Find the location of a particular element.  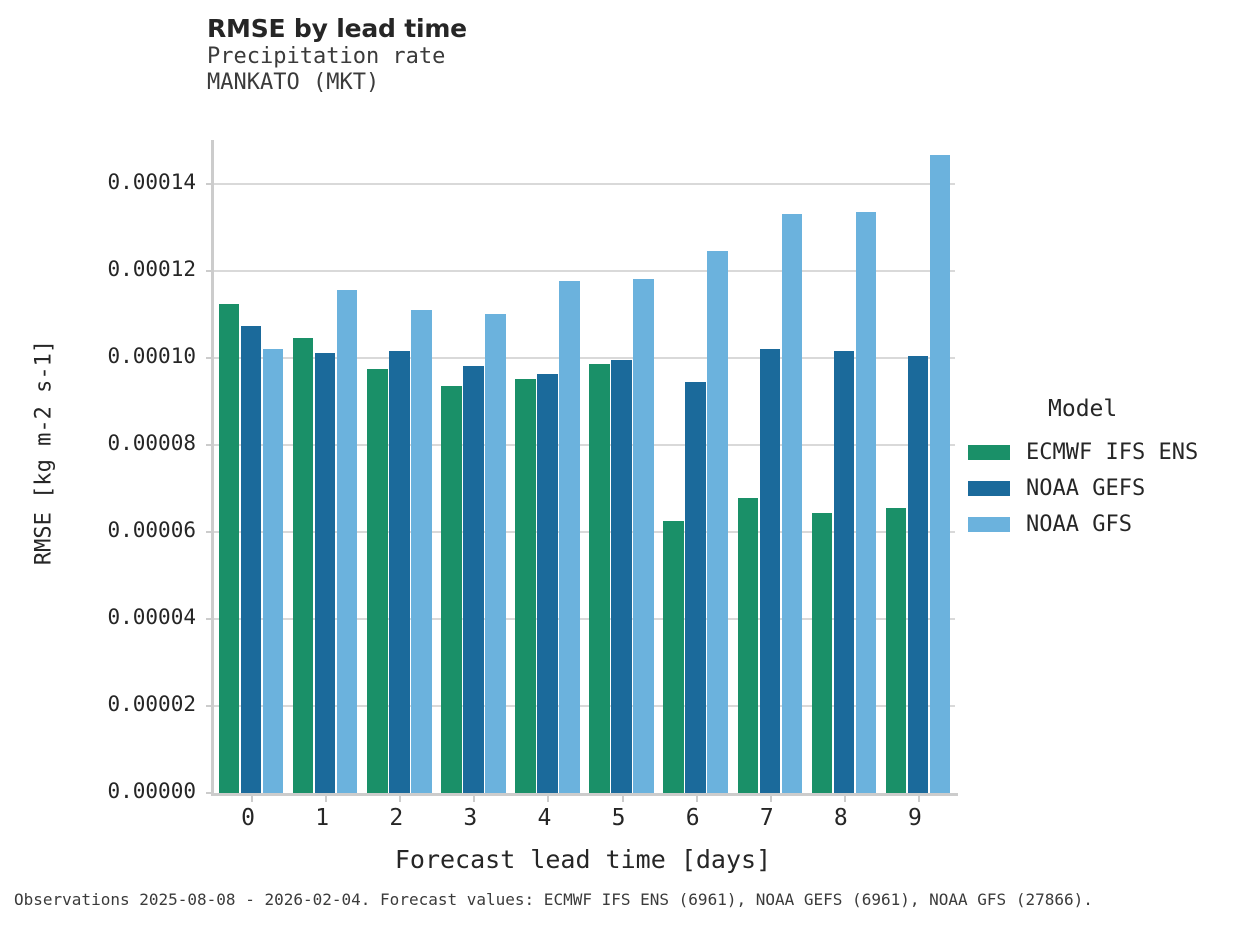

x-axis-tick-label: 1 is located at coordinates (322, 818).